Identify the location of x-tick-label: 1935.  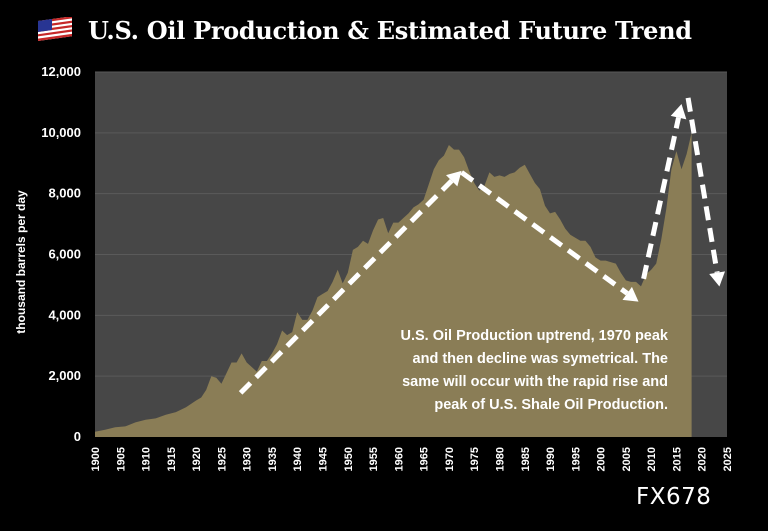
(273, 459).